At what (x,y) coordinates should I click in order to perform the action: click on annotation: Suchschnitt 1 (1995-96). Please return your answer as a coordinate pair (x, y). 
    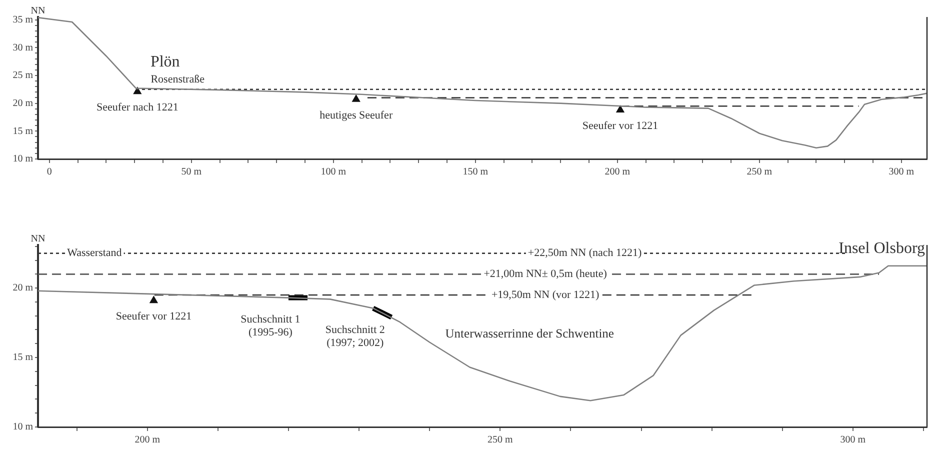
    Looking at the image, I should click on (270, 326).